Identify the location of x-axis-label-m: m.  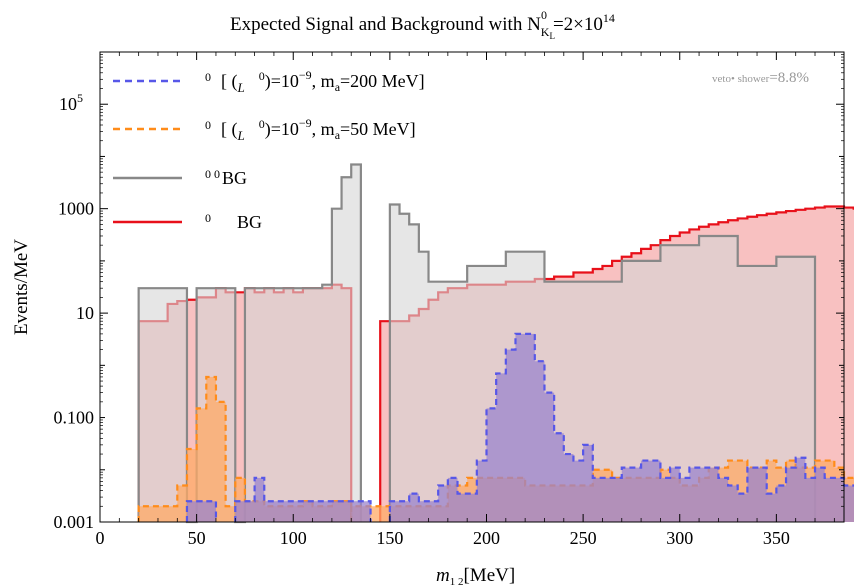
(443, 575).